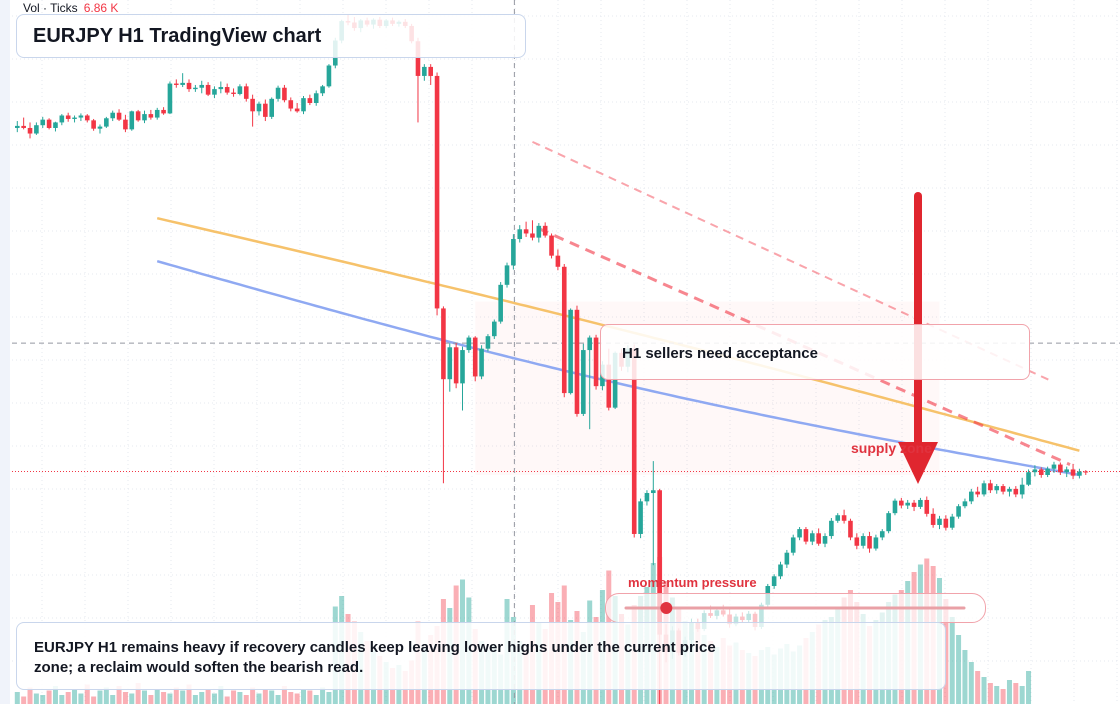 The image size is (1120, 704). Describe the element at coordinates (692, 582) in the screenshot. I see `momentum-label: momentum pressure` at that location.